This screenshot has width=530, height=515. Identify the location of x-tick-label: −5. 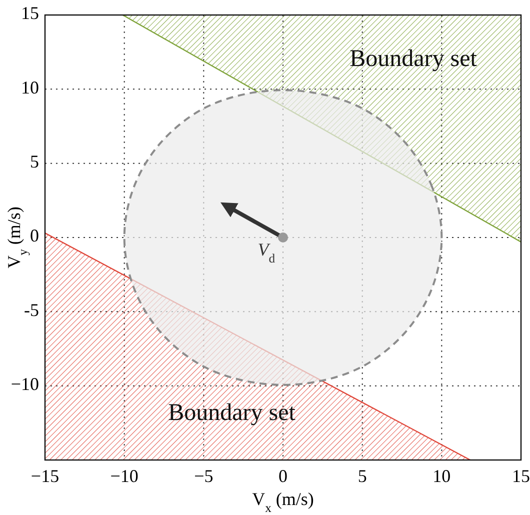
(204, 476).